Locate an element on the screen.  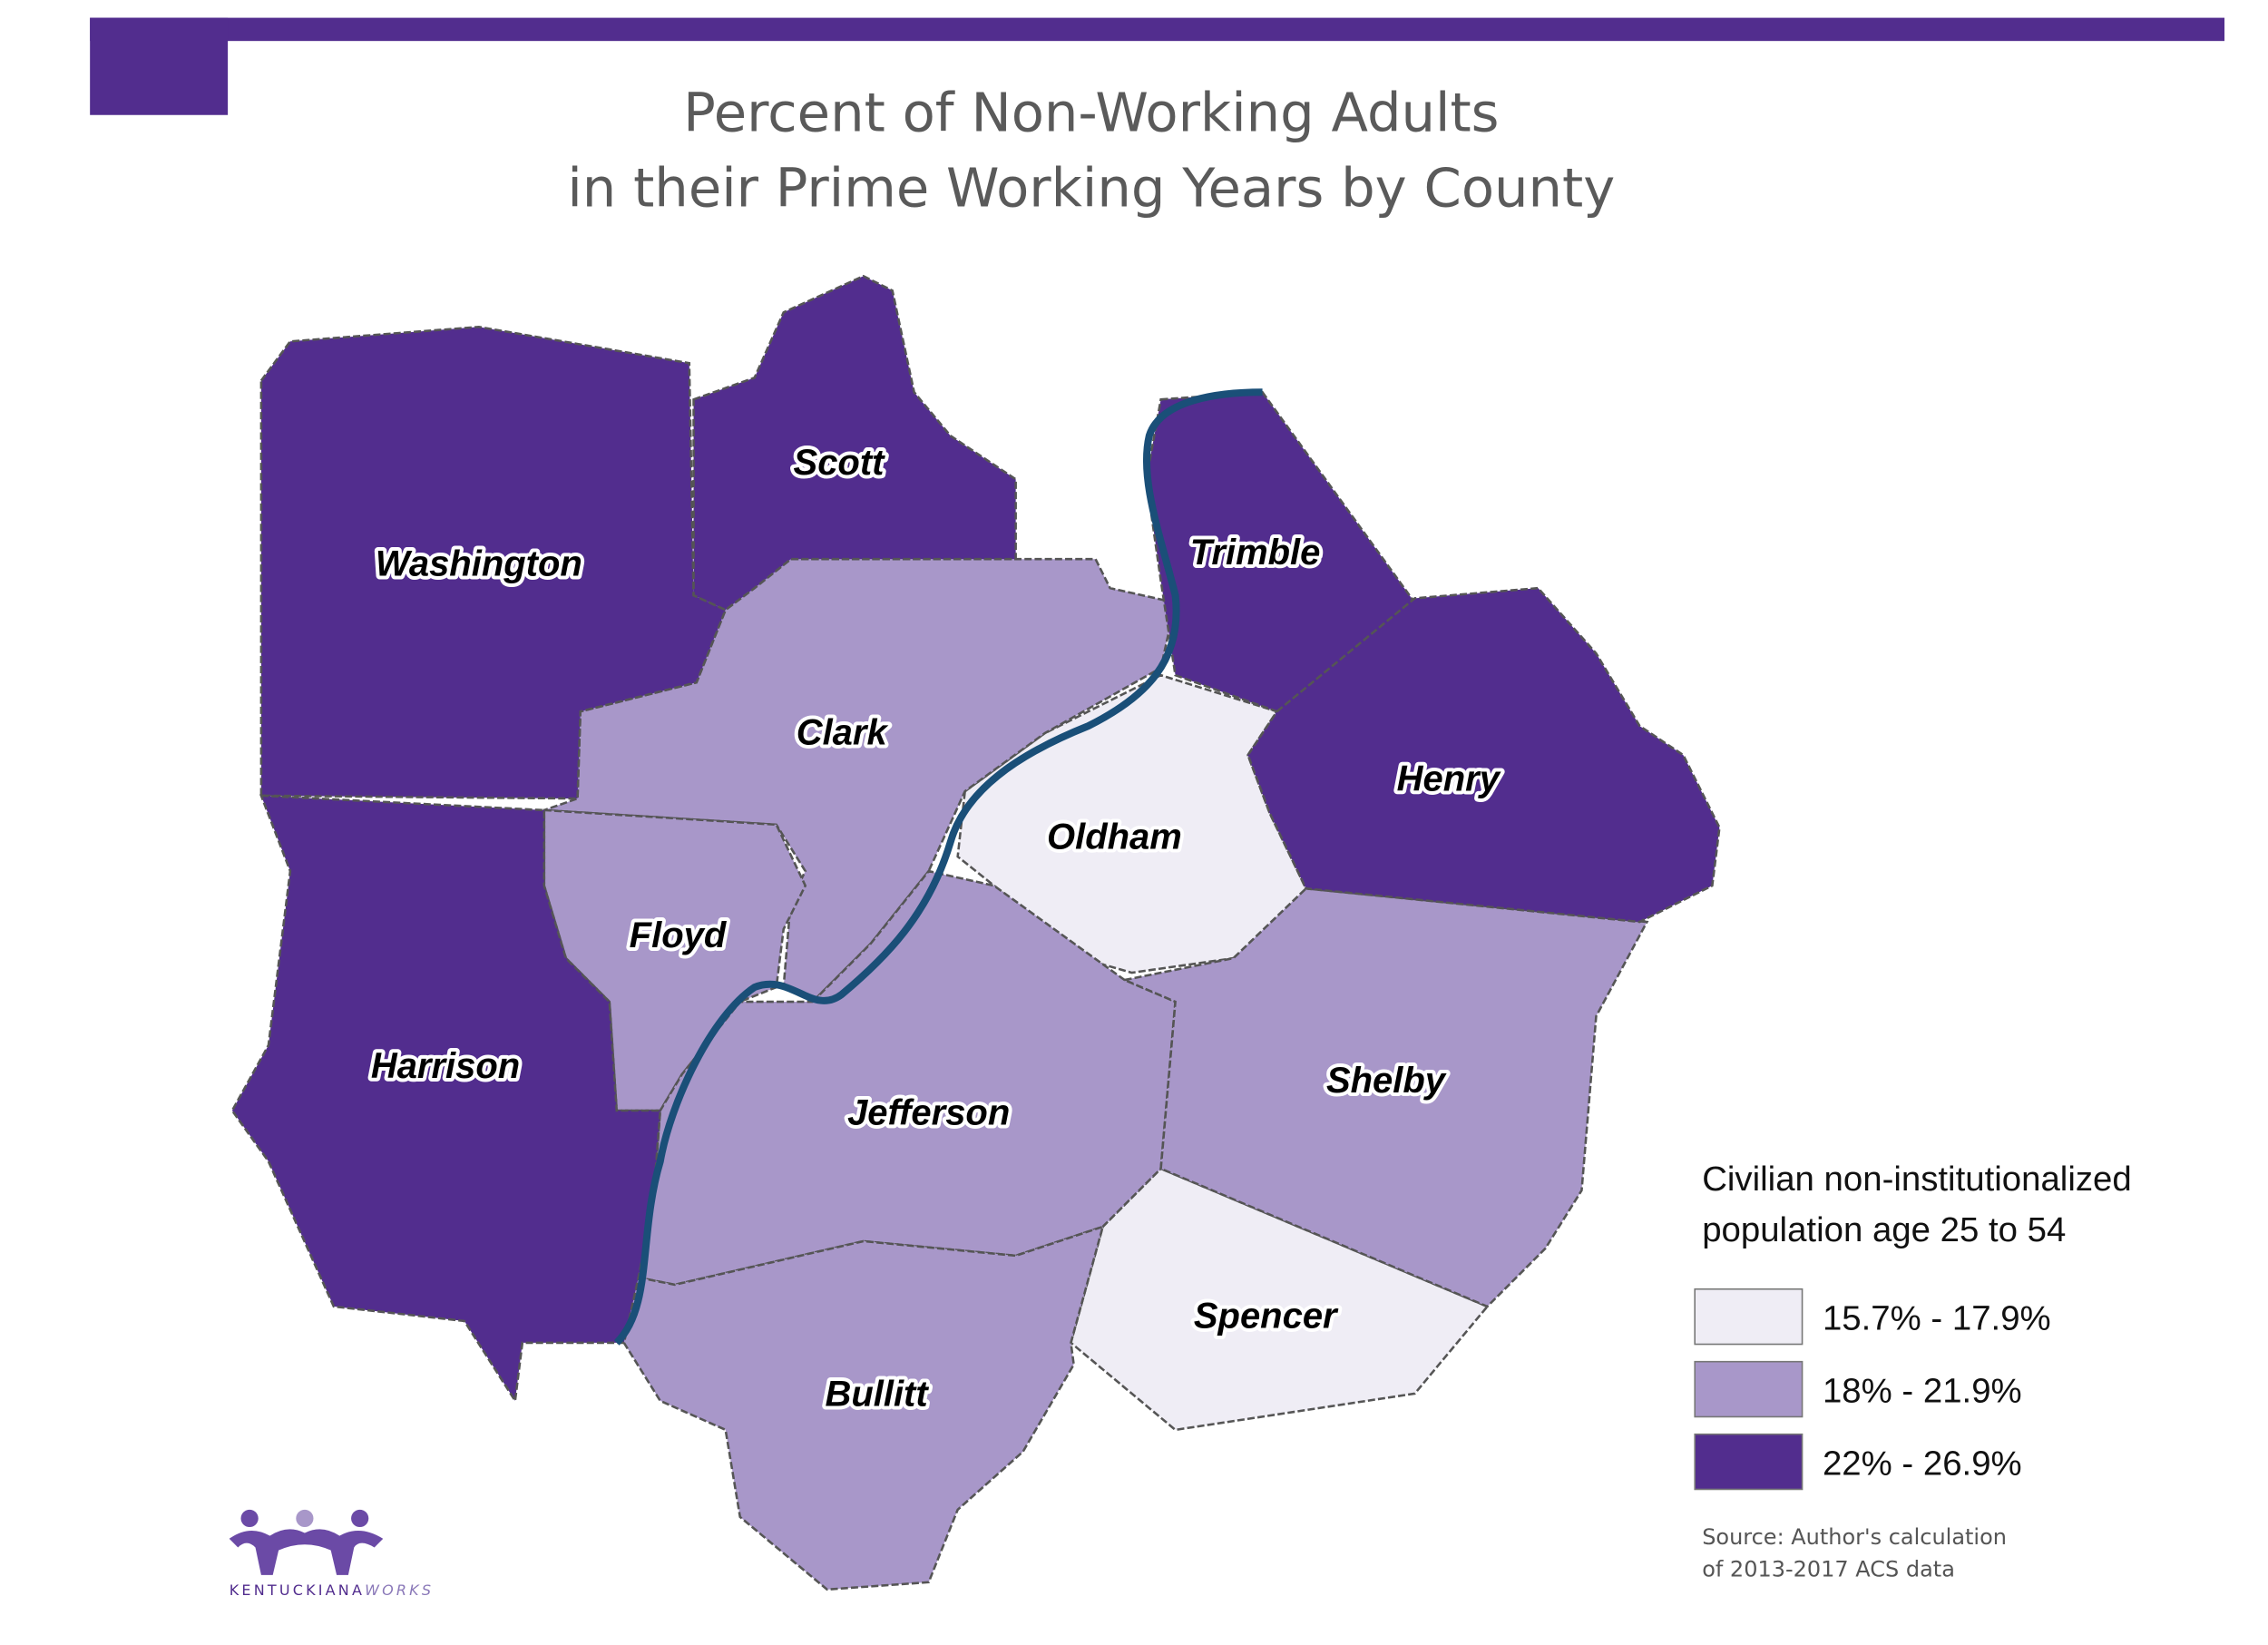
title-line: Percent of Non-Working Adults is located at coordinates (1091, 112).